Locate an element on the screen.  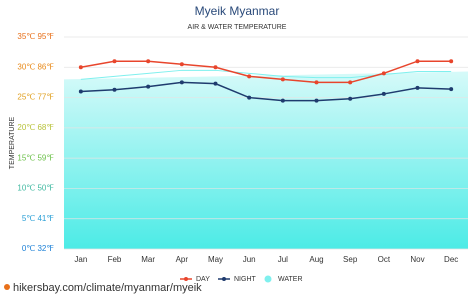
x-tick-label: Mar is located at coordinates (148, 259).